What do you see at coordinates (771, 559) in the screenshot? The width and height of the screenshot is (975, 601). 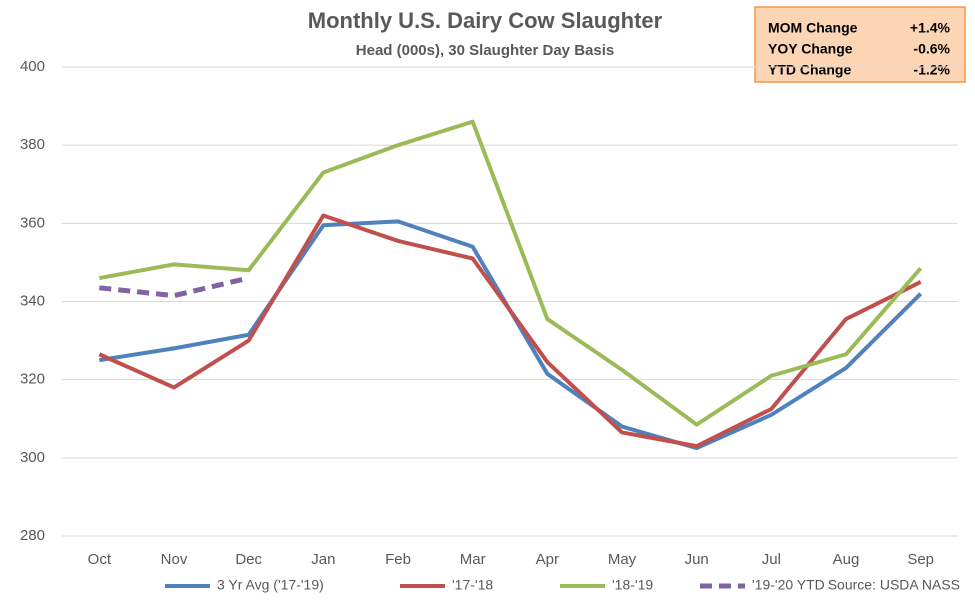 I see `x-tick-label: Jul` at bounding box center [771, 559].